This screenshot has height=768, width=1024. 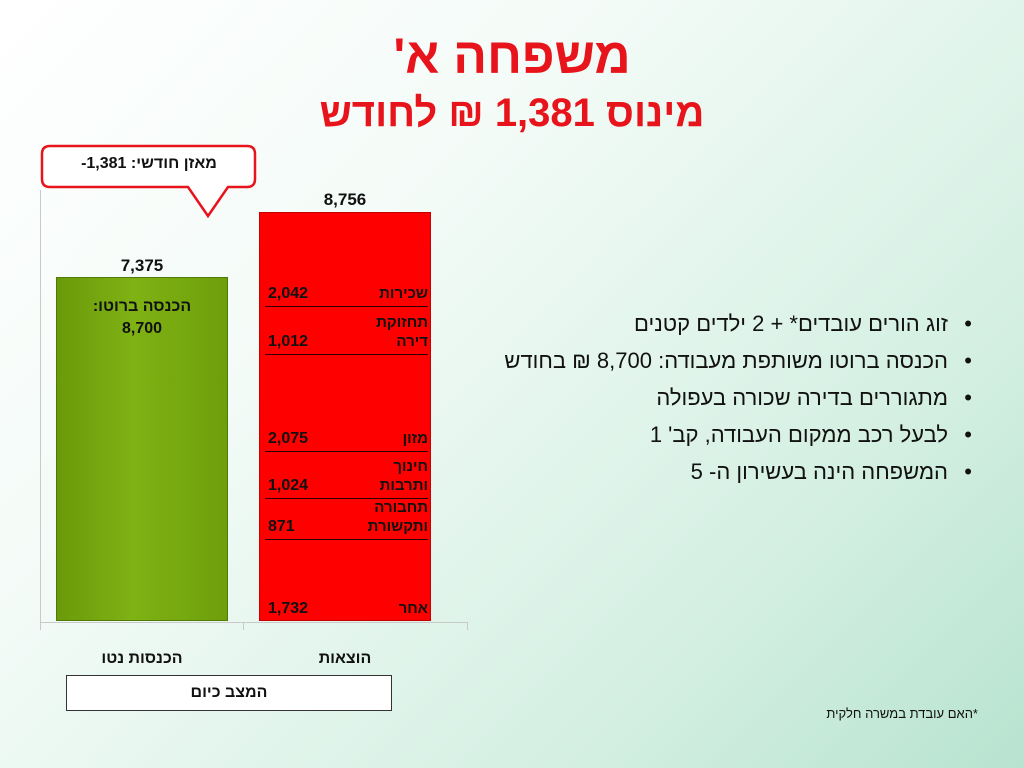 I want to click on expense-segment-value: 1,732, so click(x=288, y=608).